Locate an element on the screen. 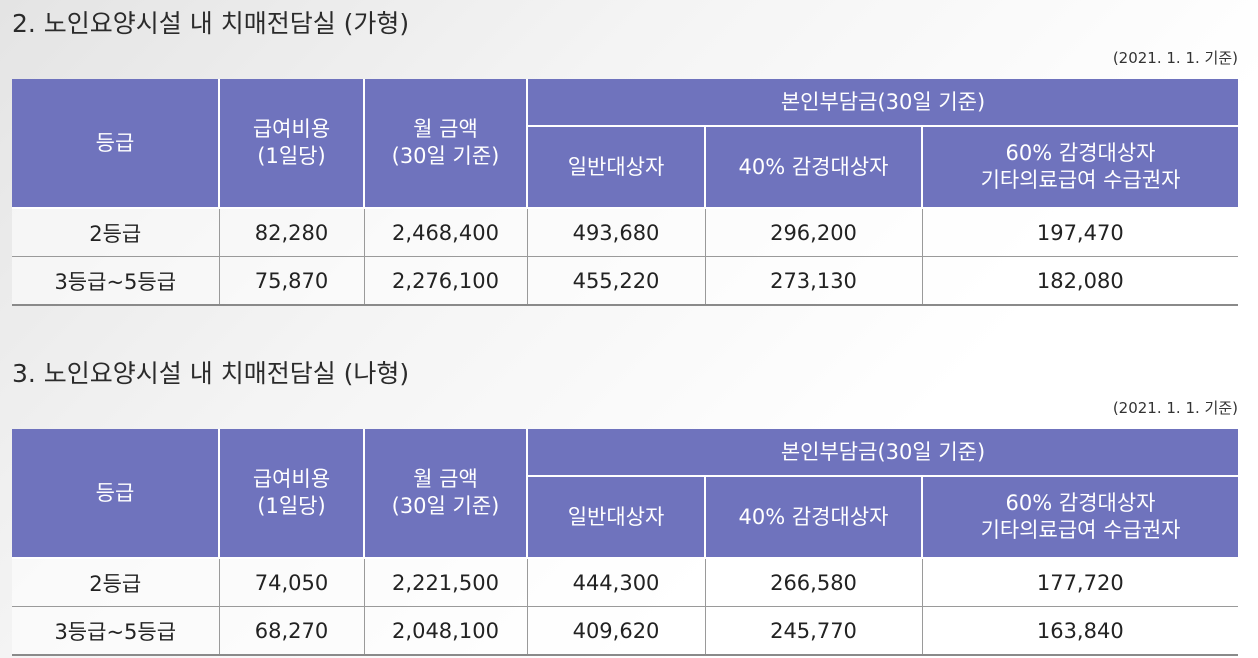 The image size is (1258, 658). cell-general: 444,300 is located at coordinates (615, 582).